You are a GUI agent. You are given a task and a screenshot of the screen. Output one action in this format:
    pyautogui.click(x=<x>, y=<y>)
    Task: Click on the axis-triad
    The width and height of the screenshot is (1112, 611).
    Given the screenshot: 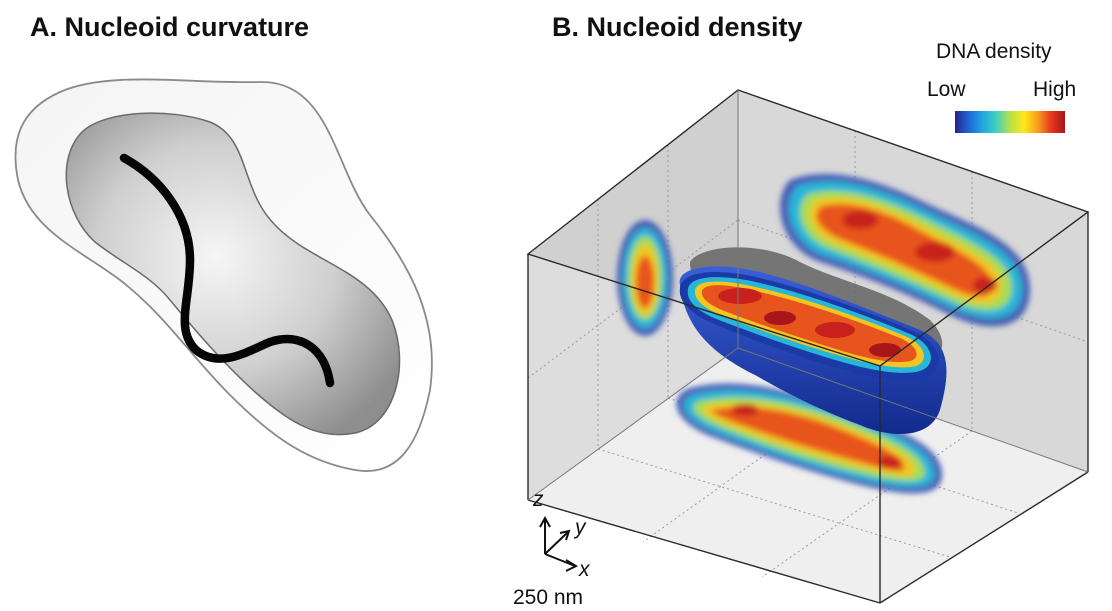 What is the action you would take?
    pyautogui.click(x=559, y=543)
    